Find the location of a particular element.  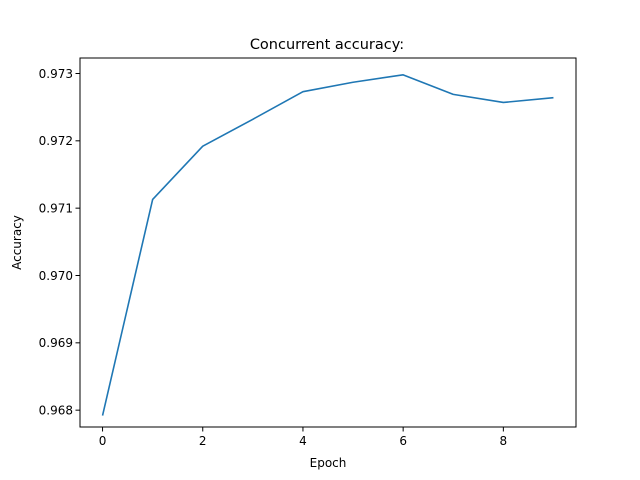

y-tick-label: 0.970 is located at coordinates (56, 276).